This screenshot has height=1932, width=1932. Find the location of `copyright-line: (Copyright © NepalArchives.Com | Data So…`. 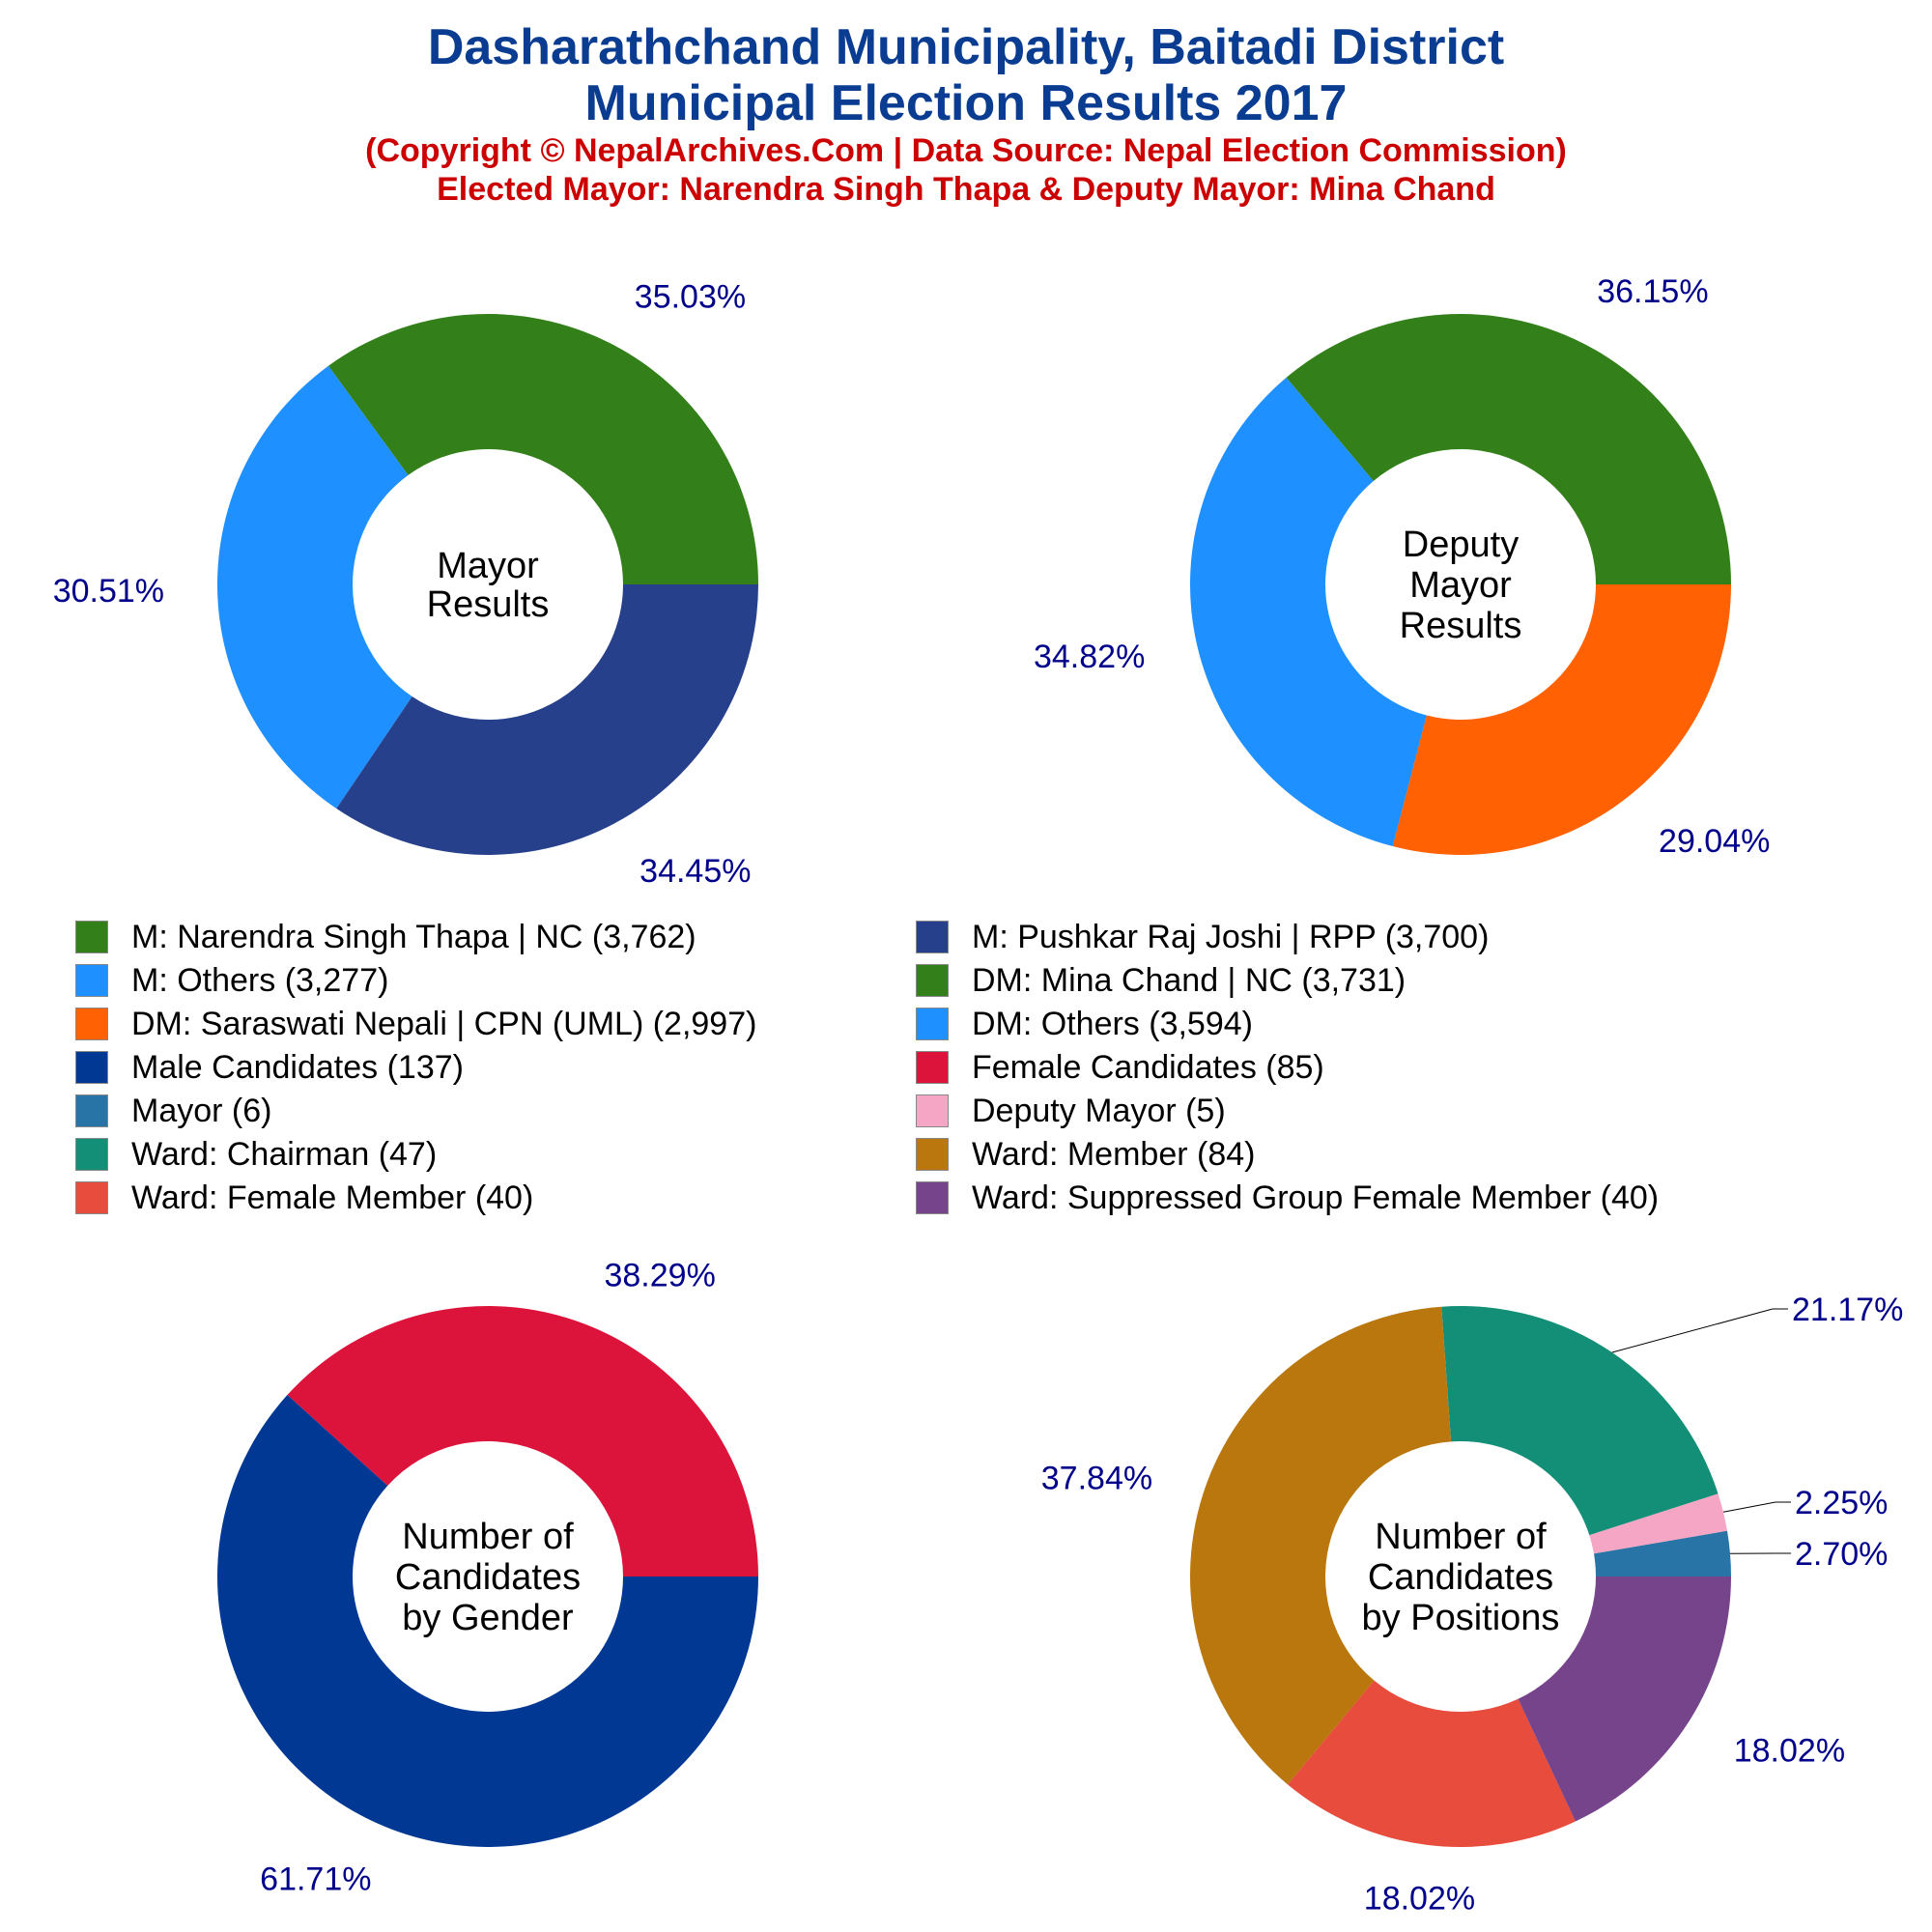

copyright-line: (Copyright © NepalArchives.Com | Data So… is located at coordinates (966, 150).